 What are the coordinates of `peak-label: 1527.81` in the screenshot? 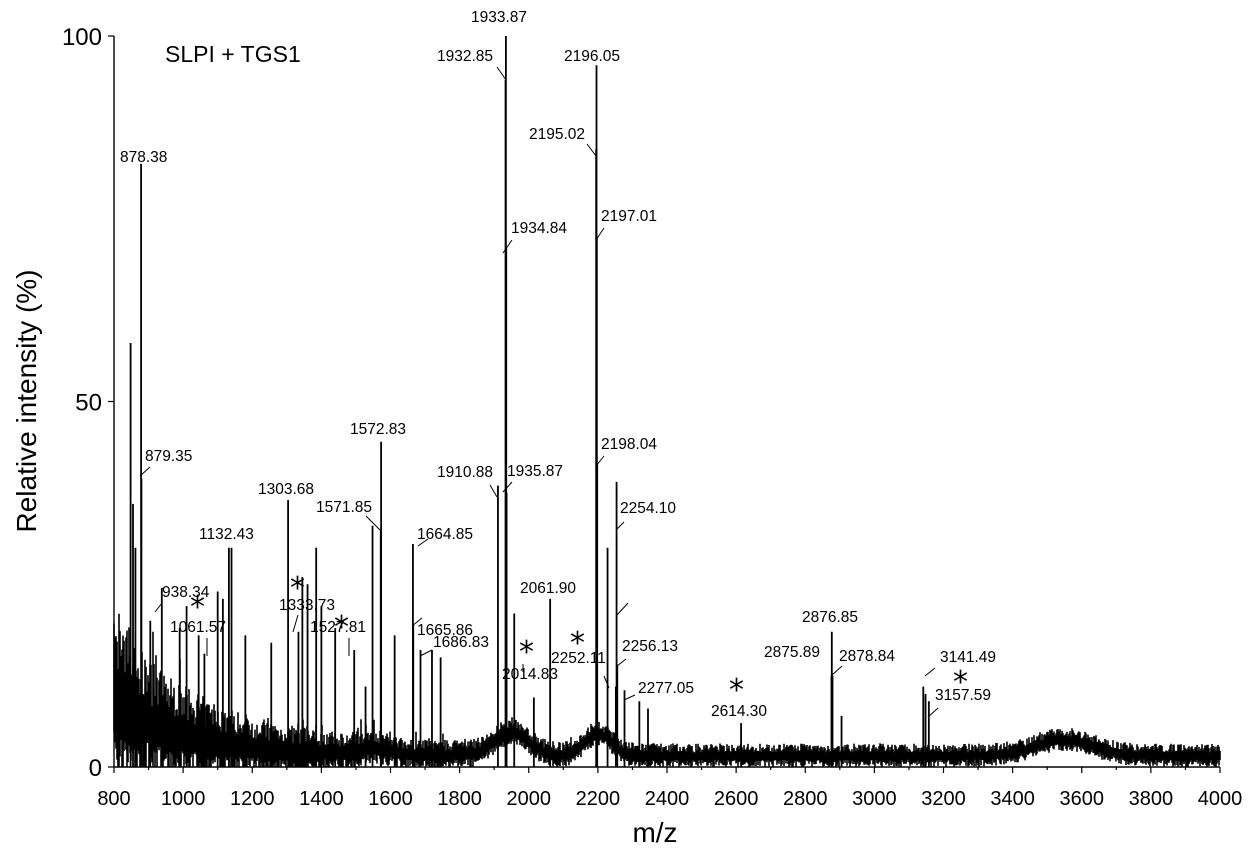 It's located at (338, 627).